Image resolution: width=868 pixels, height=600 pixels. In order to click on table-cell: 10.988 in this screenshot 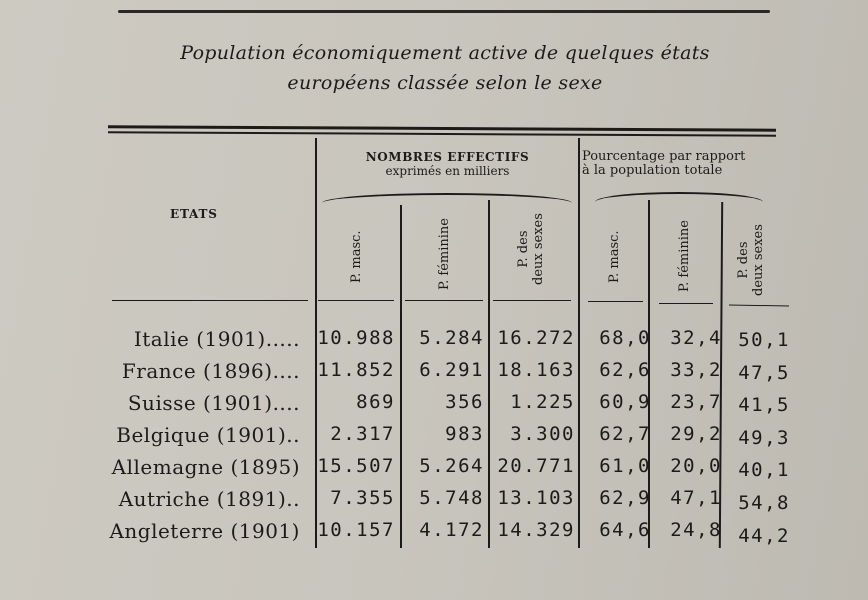, I will do `click(356, 338)`.